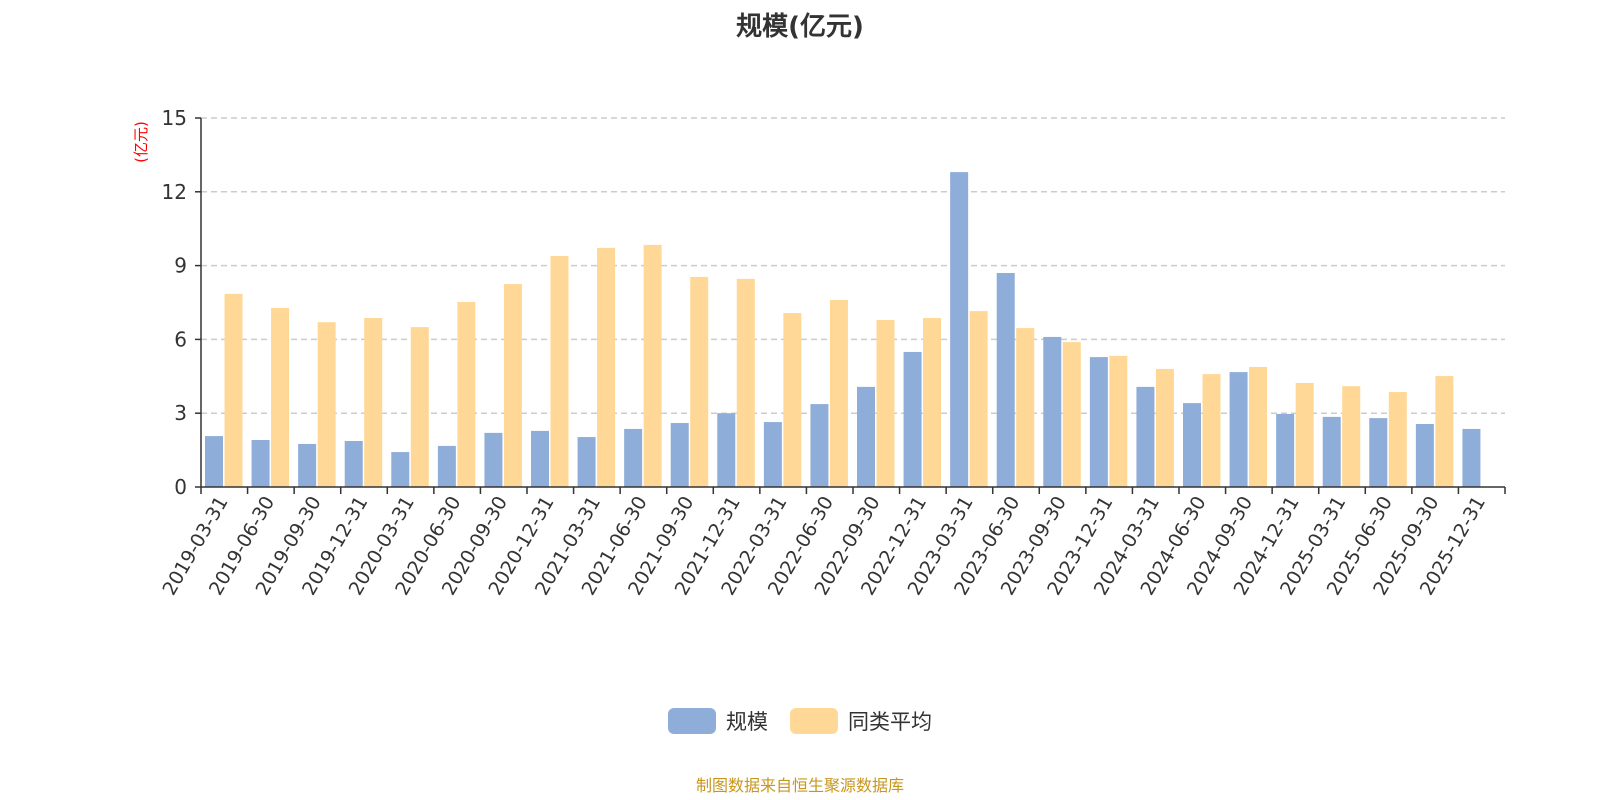  Describe the element at coordinates (814, 721) in the screenshot. I see `legend-swatch-avg` at that location.